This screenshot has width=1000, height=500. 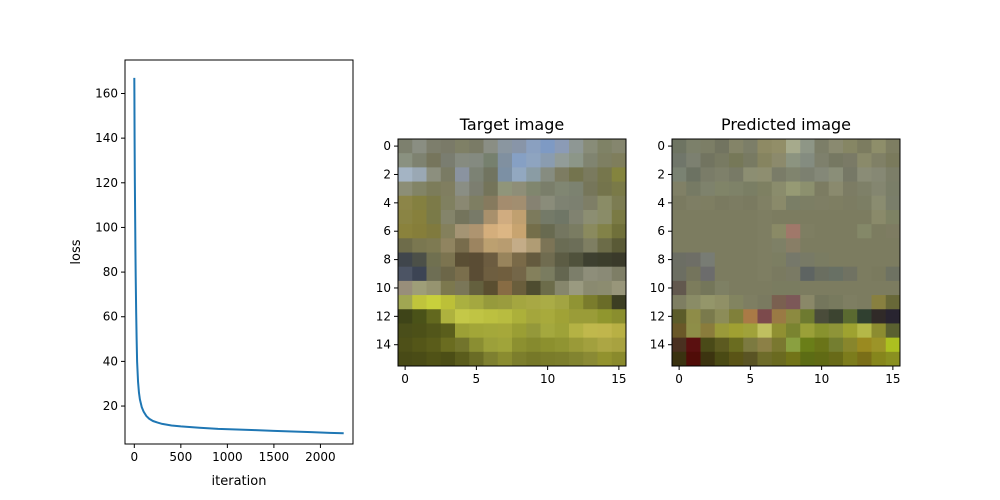 What do you see at coordinates (387, 146) in the screenshot?
I see `target-y-tick-label: 0` at bounding box center [387, 146].